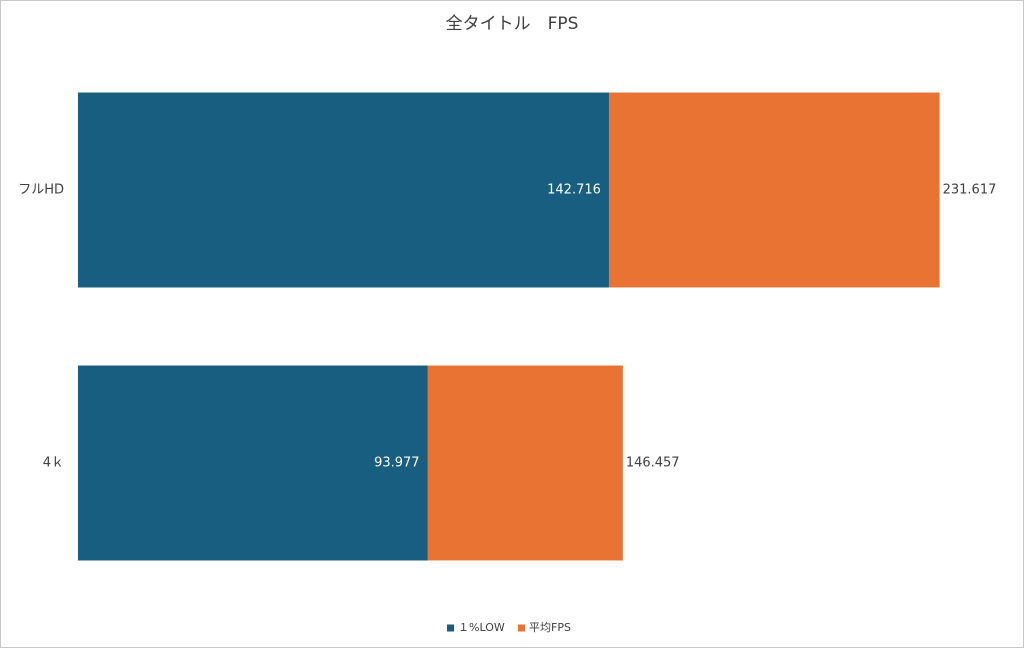 The width and height of the screenshot is (1024, 648). Describe the element at coordinates (550, 627) in the screenshot. I see `legend-label: 平均FPS` at that location.